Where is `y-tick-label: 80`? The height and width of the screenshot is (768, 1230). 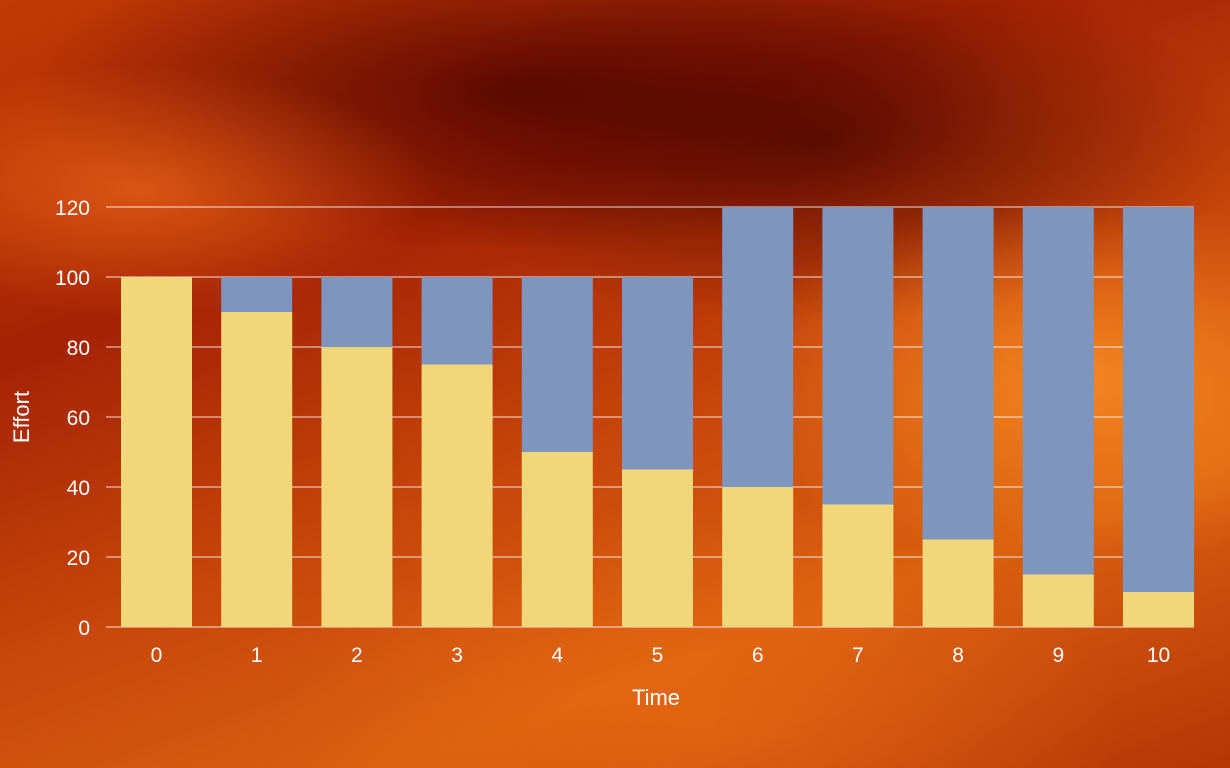 y-tick-label: 80 is located at coordinates (78, 348).